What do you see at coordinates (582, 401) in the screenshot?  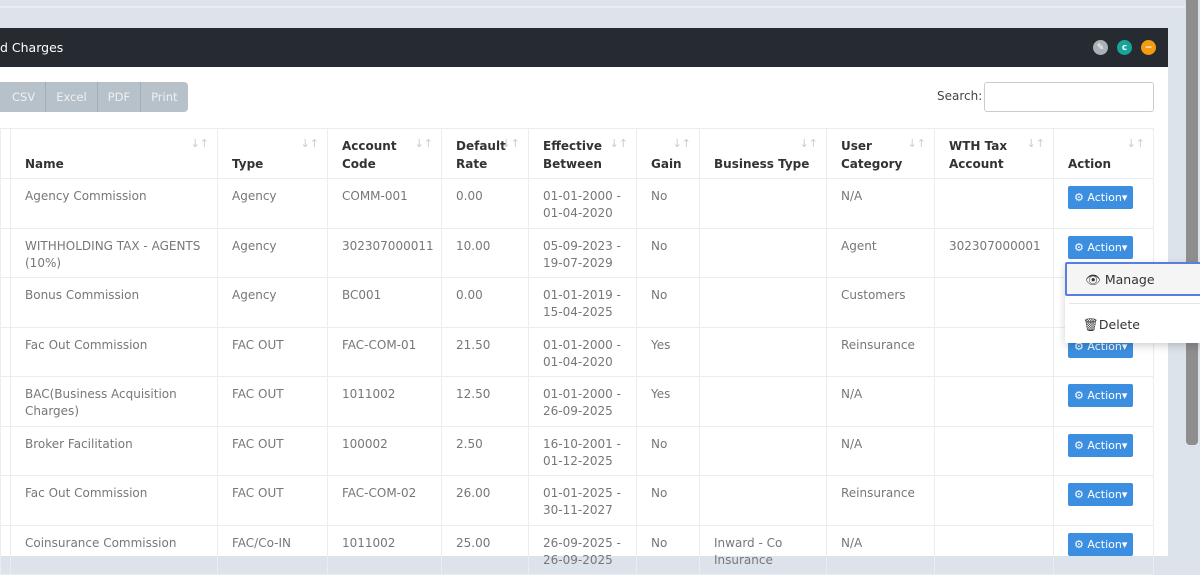 I see `table-cell: 01-01-2000 - 26-09-2025` at bounding box center [582, 401].